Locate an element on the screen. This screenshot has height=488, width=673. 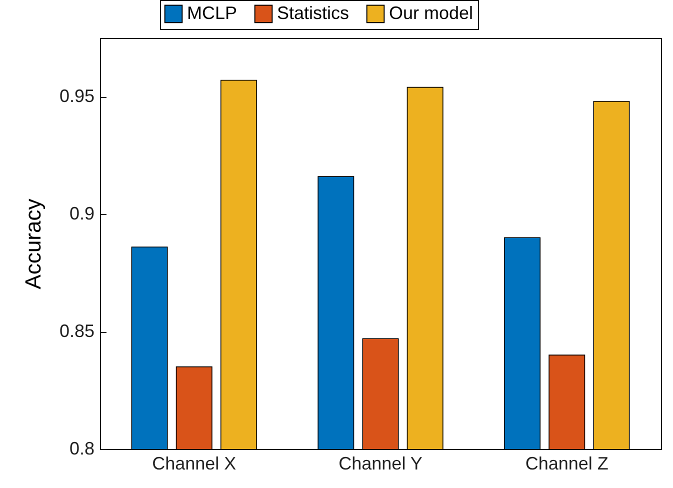
x-tick-label: Channel Y is located at coordinates (380, 464).